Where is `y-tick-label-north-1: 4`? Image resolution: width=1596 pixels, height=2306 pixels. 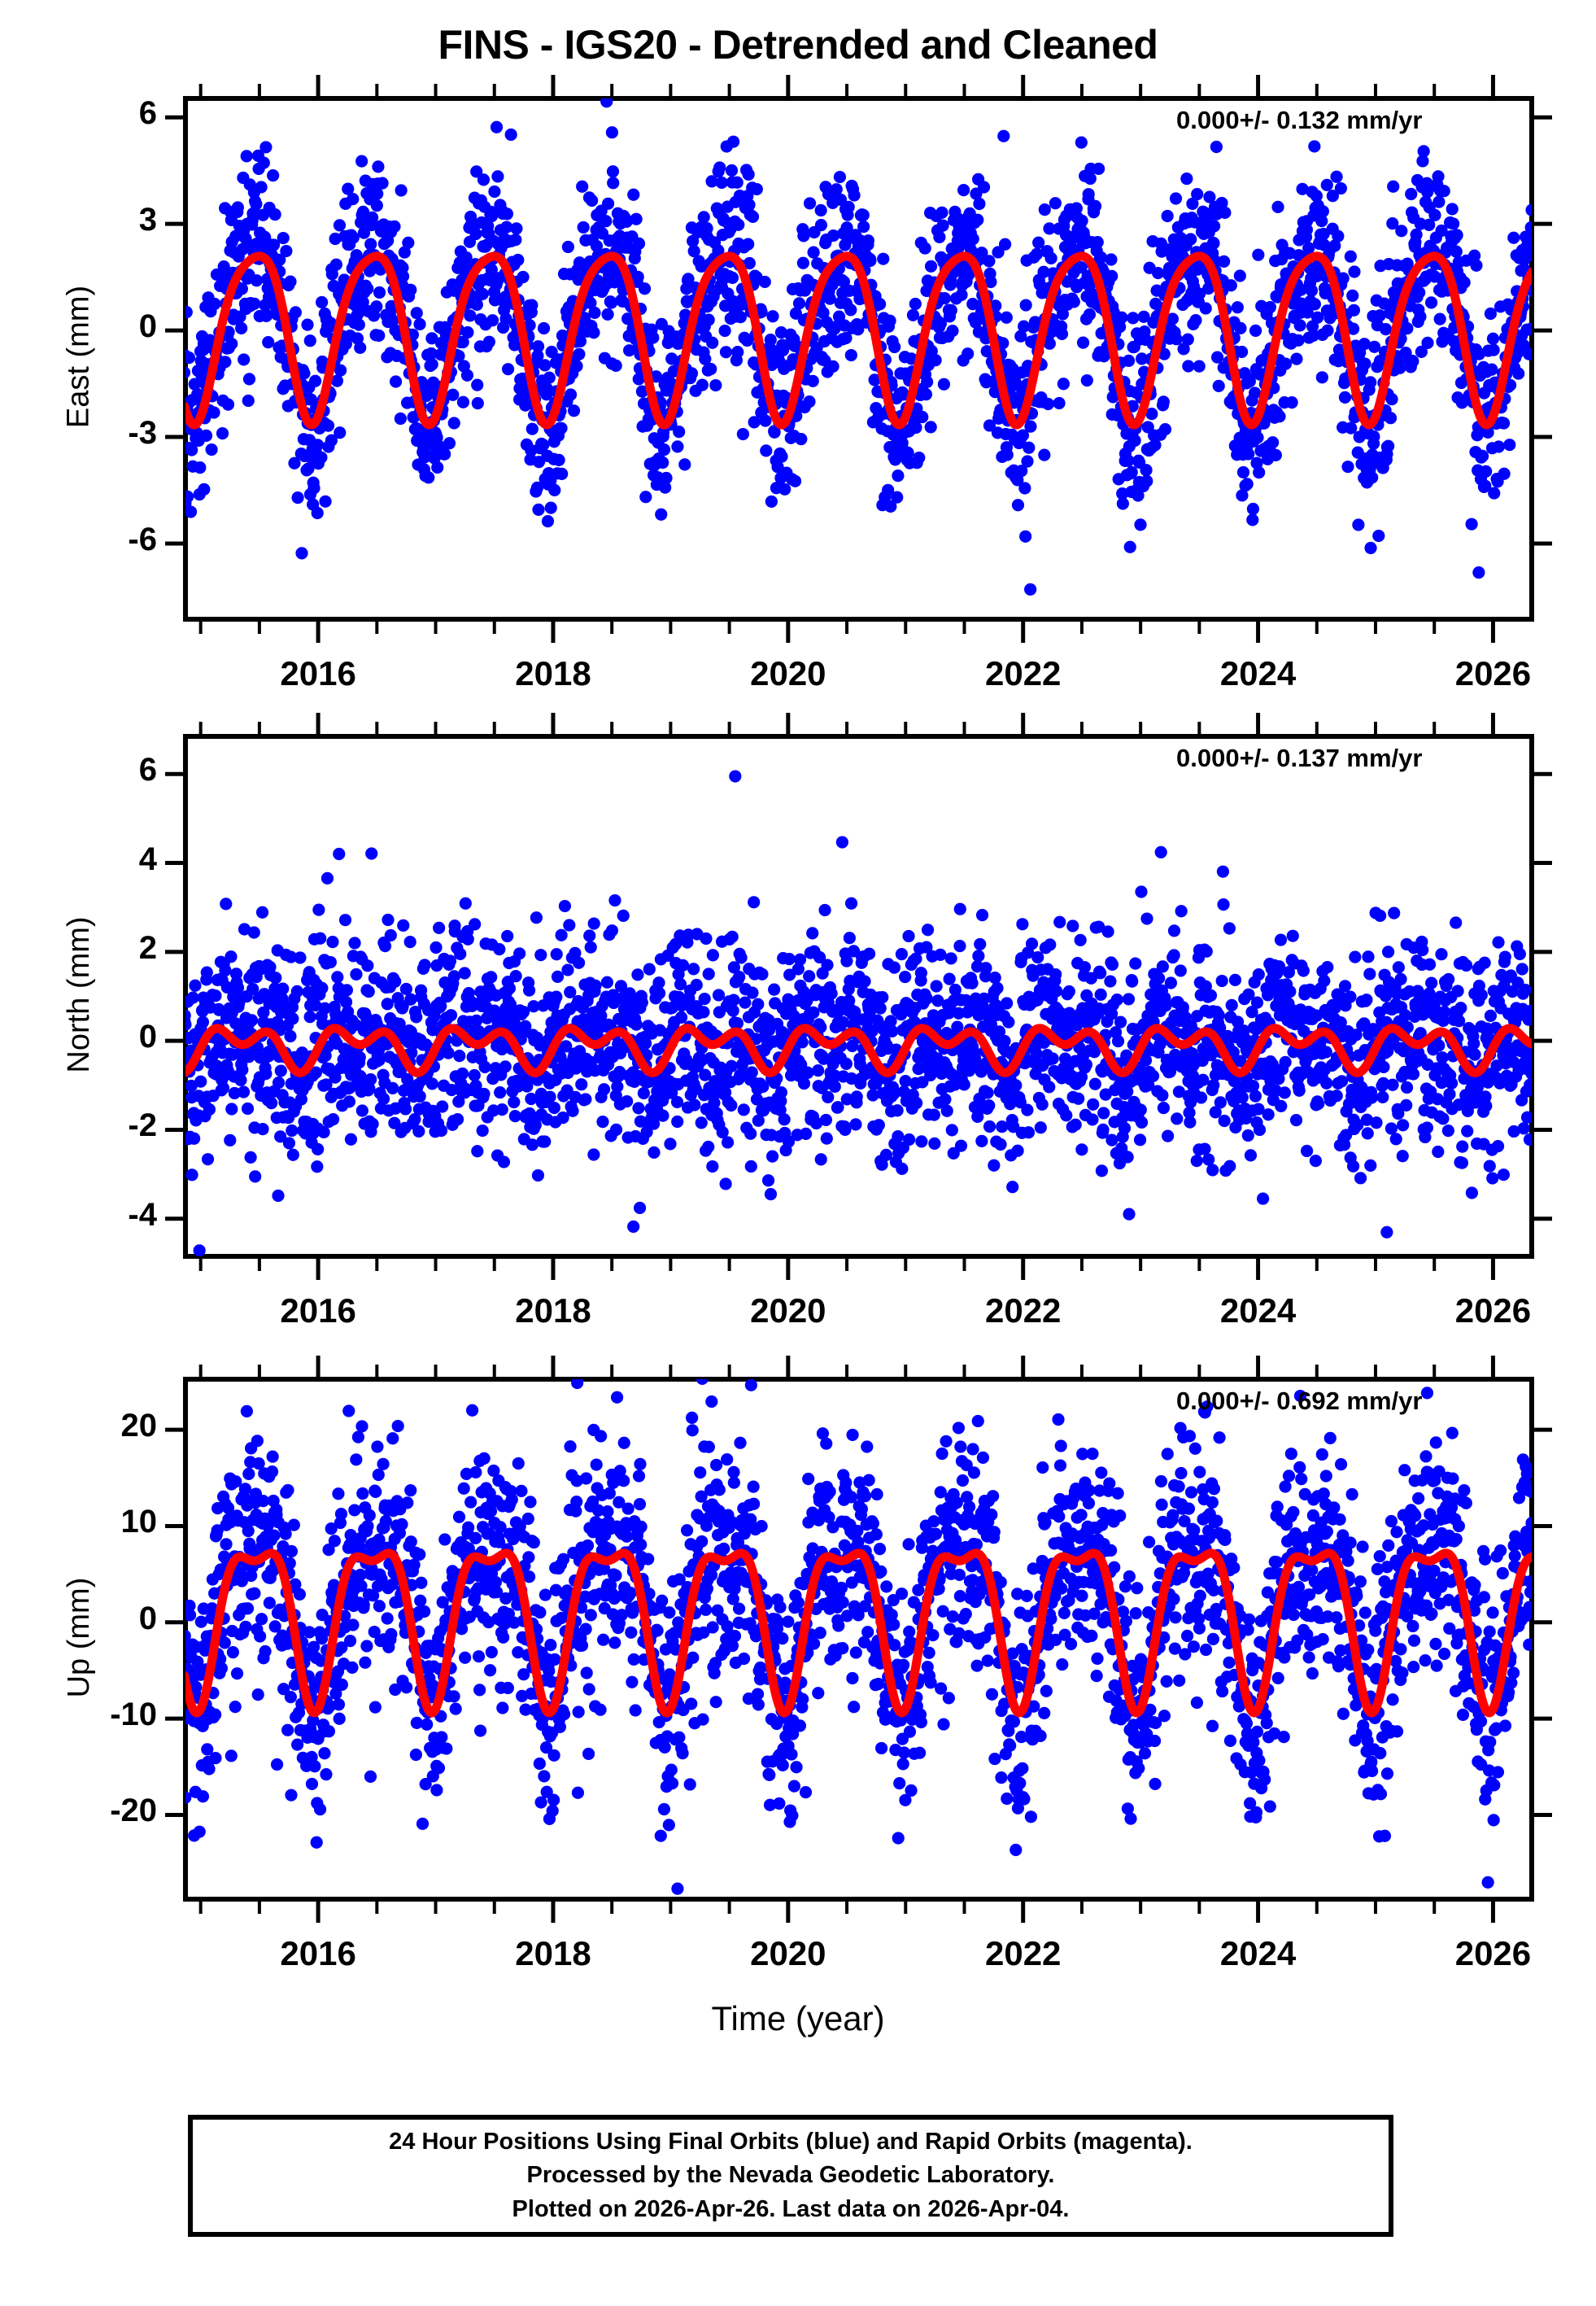
y-tick-label-north-1: 4 is located at coordinates (147, 859).